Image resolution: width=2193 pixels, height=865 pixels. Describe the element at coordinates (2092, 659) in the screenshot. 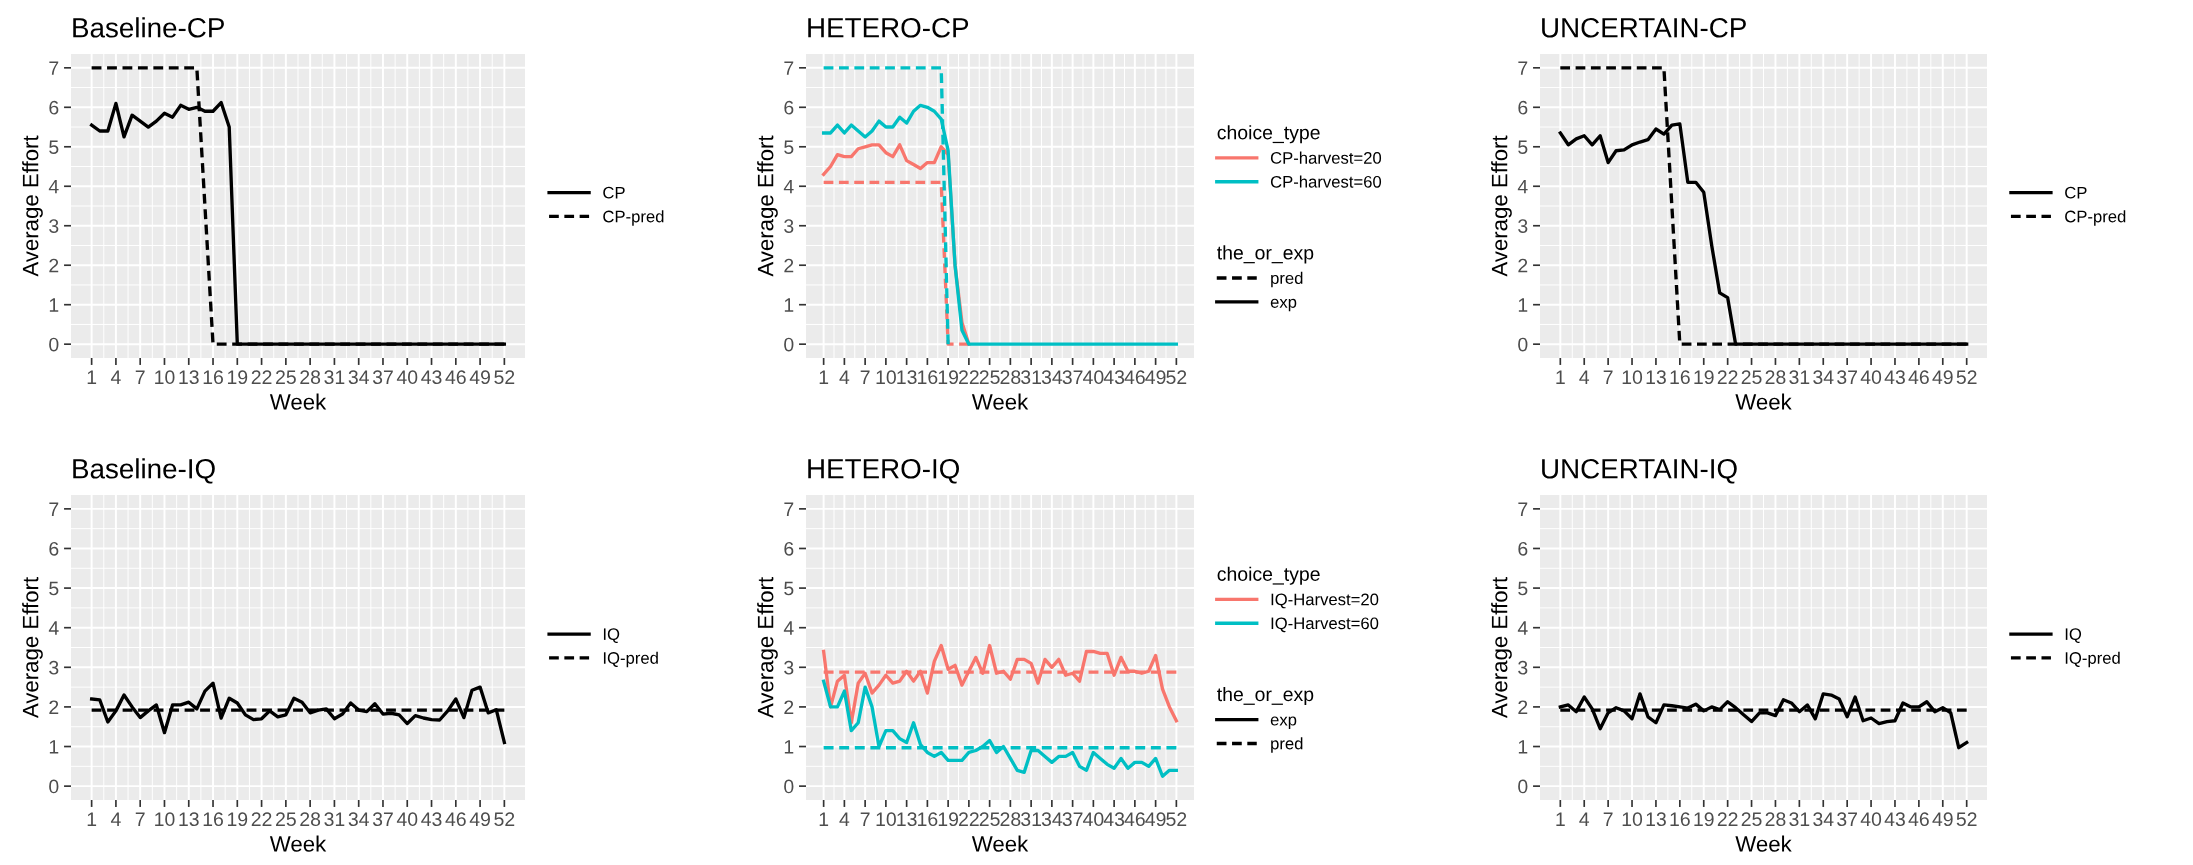

I see `legend-label: IQ-pred` at that location.